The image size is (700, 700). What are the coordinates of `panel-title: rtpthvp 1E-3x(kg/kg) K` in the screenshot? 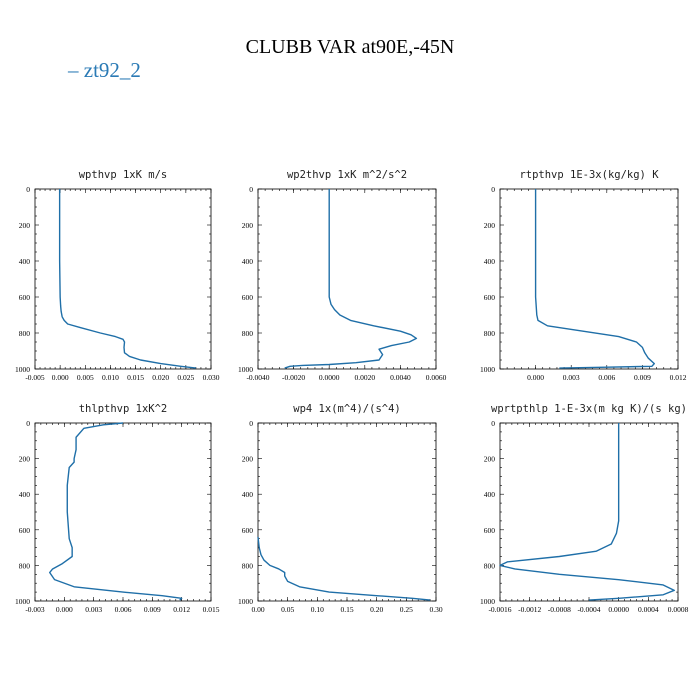 It's located at (589, 175).